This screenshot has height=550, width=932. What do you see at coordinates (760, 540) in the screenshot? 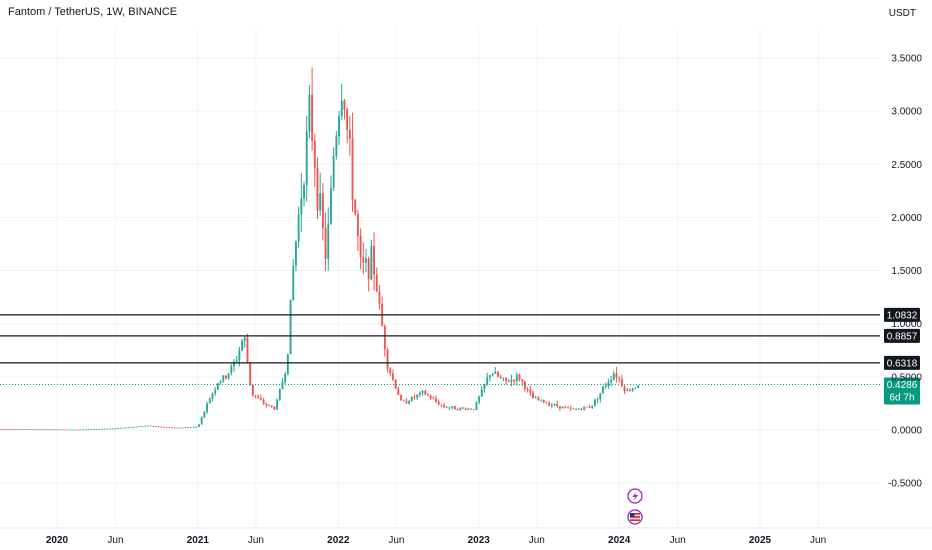
I see `x-tick-label: 2025` at bounding box center [760, 540].